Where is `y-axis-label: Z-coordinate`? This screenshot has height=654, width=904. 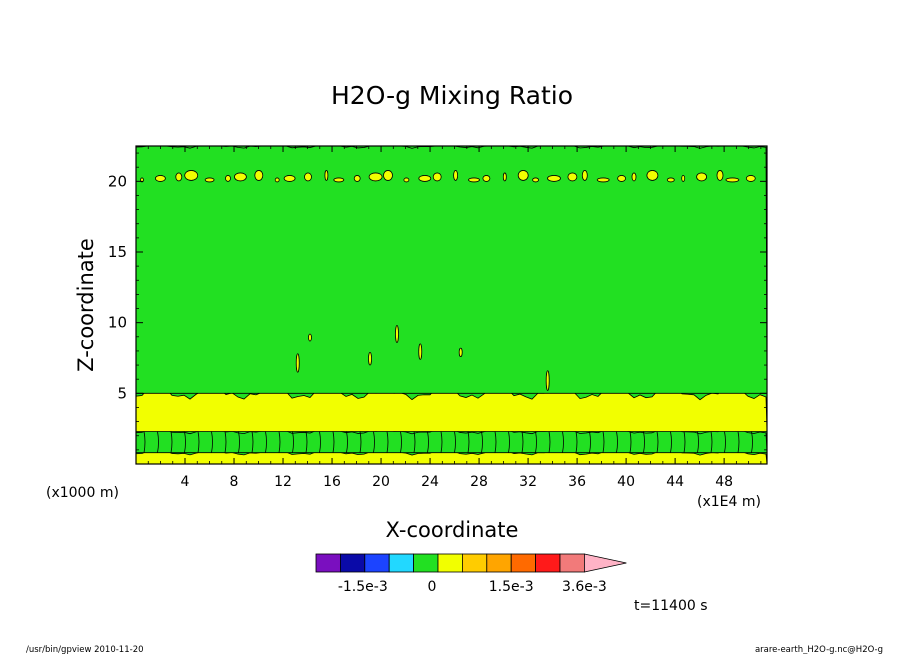
y-axis-label: Z-coordinate is located at coordinates (86, 305).